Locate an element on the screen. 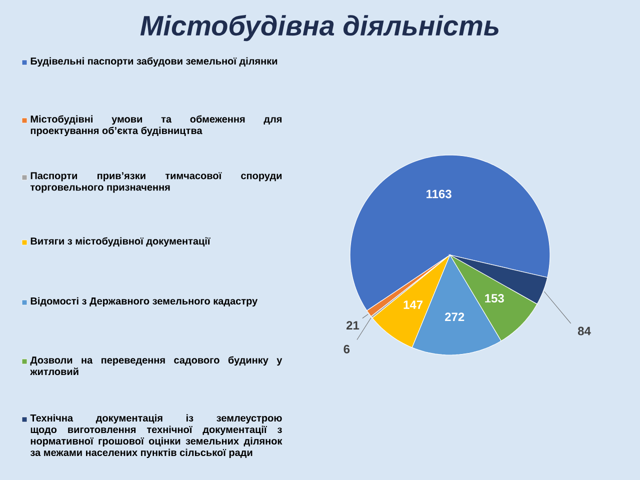  legend-label: Витяги з містобудівної документації is located at coordinates (120, 242).